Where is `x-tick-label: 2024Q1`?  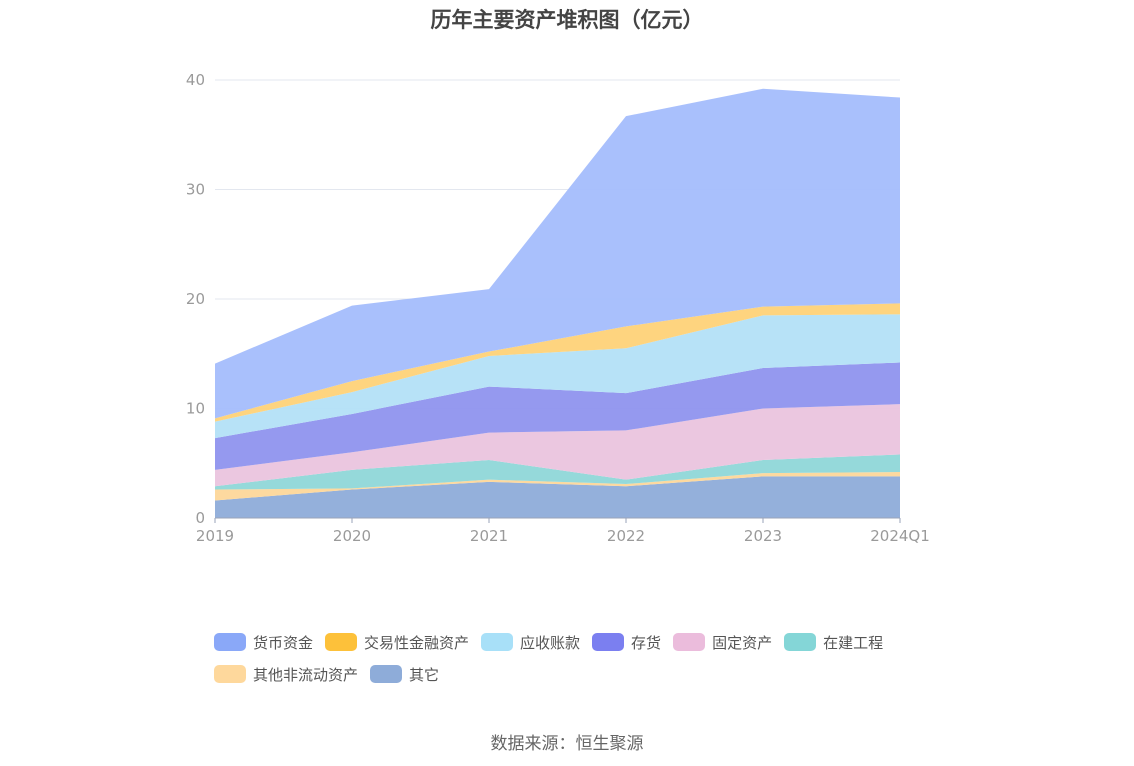 x-tick-label: 2024Q1 is located at coordinates (900, 536).